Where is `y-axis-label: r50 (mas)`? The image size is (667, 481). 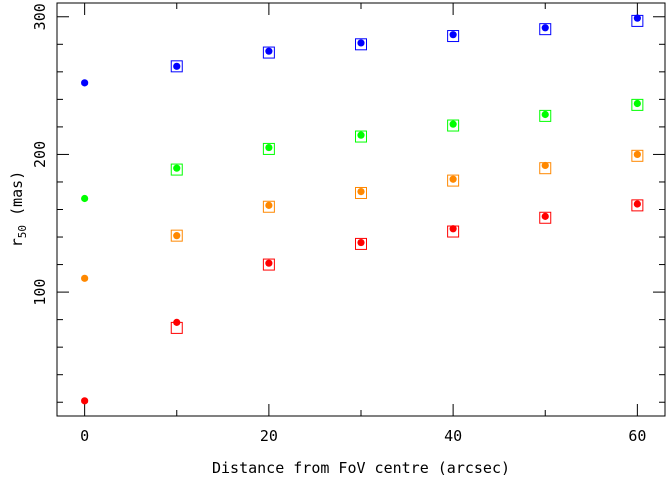 y-axis-label: r50 (mas) is located at coordinates (18, 209).